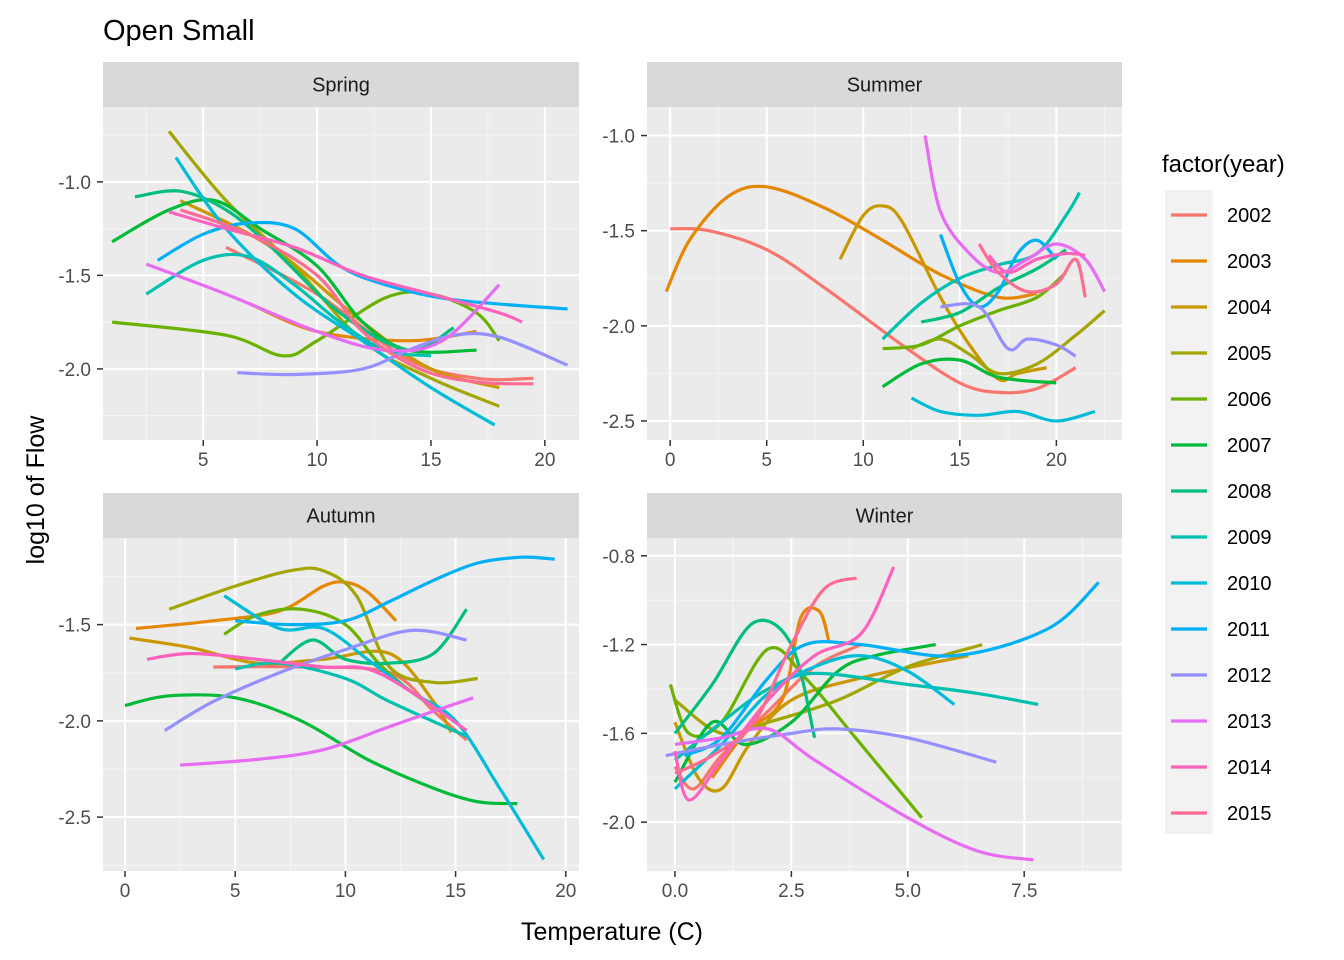 This screenshot has width=1344, height=960. I want to click on legend-item-2002: 2002, so click(1221, 216).